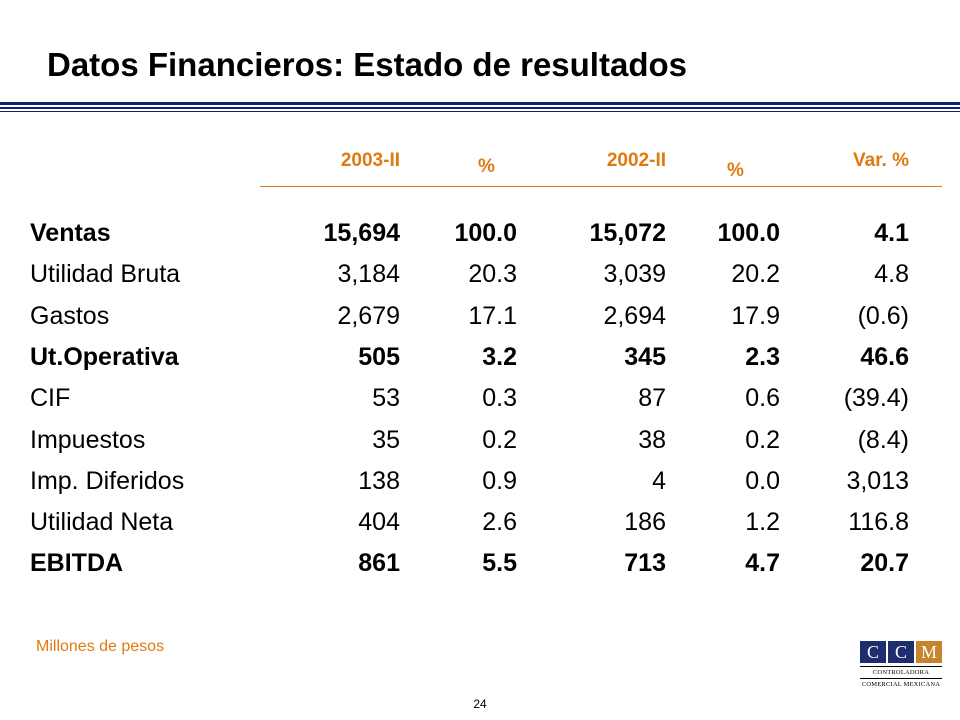 The image size is (960, 720). Describe the element at coordinates (762, 398) in the screenshot. I see `pct-2002-cell: 0.6` at that location.